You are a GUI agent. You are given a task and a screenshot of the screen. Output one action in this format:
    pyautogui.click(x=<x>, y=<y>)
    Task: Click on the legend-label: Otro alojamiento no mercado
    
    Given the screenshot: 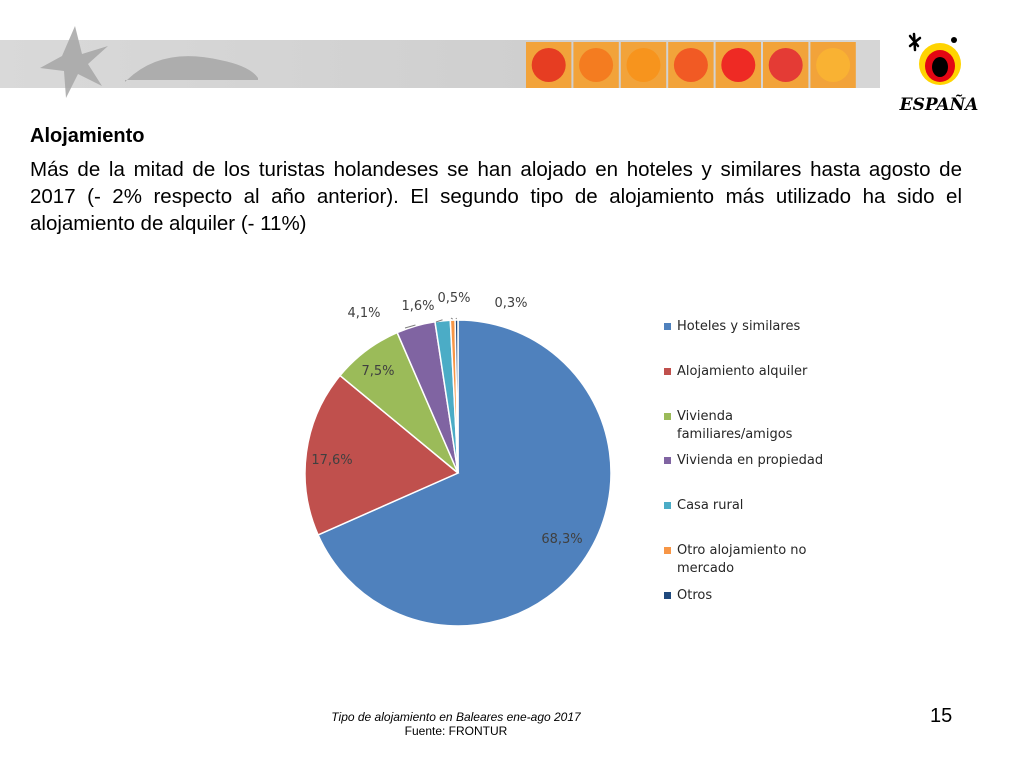 What is the action you would take?
    pyautogui.click(x=742, y=559)
    